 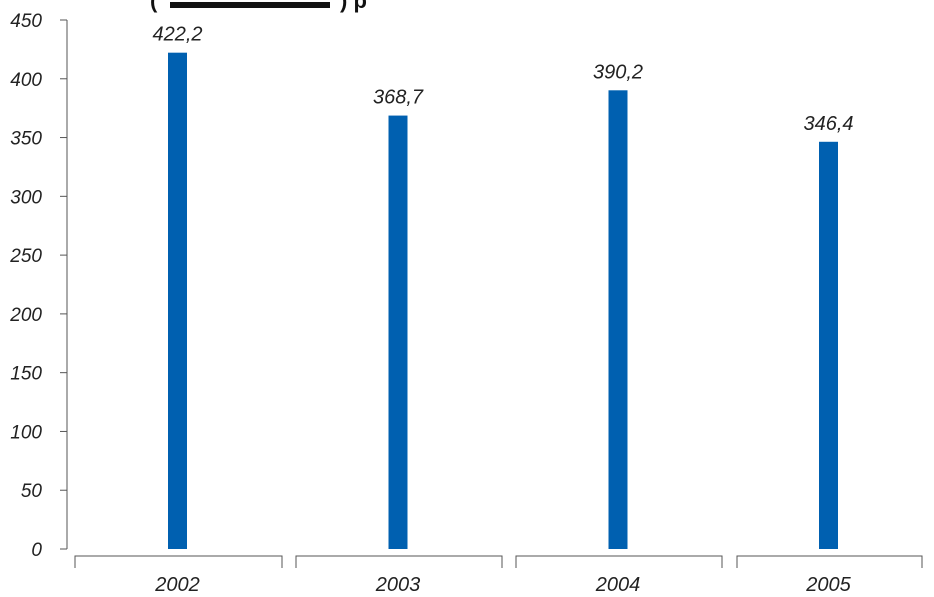 What do you see at coordinates (177, 300) in the screenshot?
I see `bar-2002` at bounding box center [177, 300].